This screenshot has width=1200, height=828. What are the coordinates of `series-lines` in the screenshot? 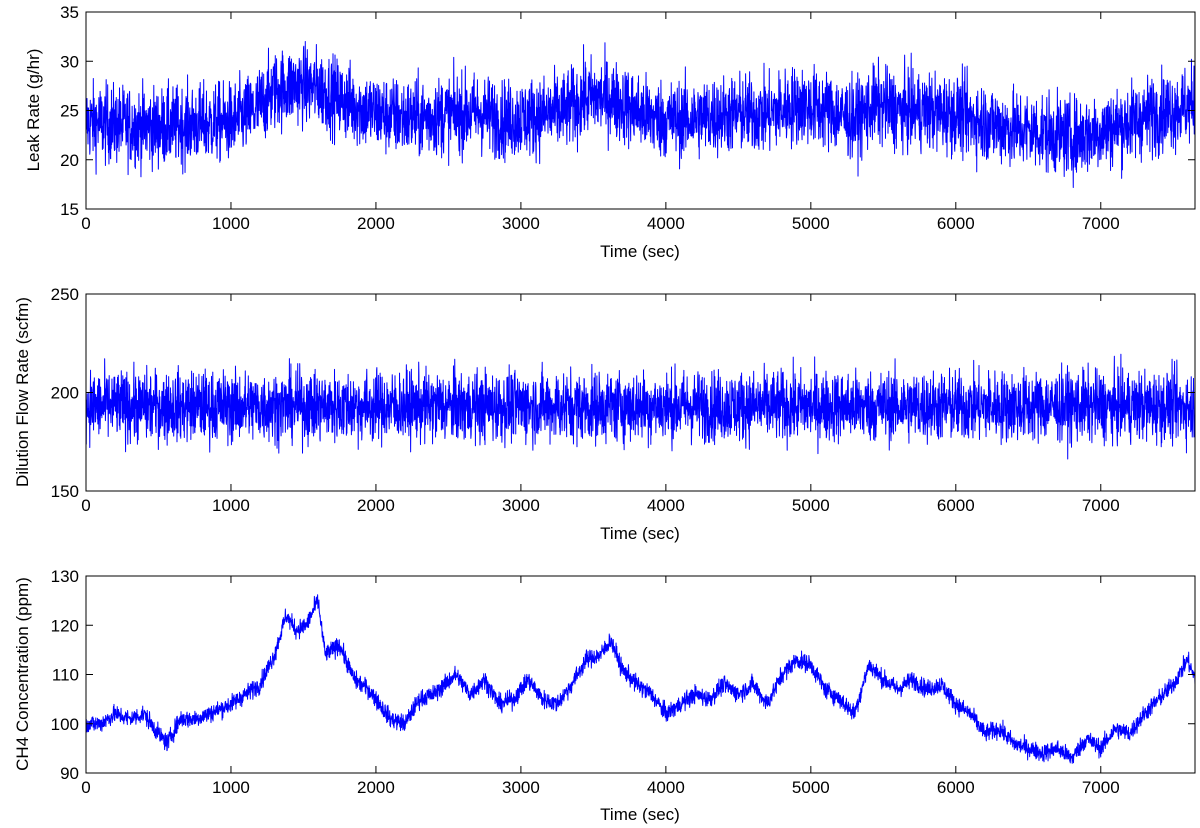 It's located at (640, 406).